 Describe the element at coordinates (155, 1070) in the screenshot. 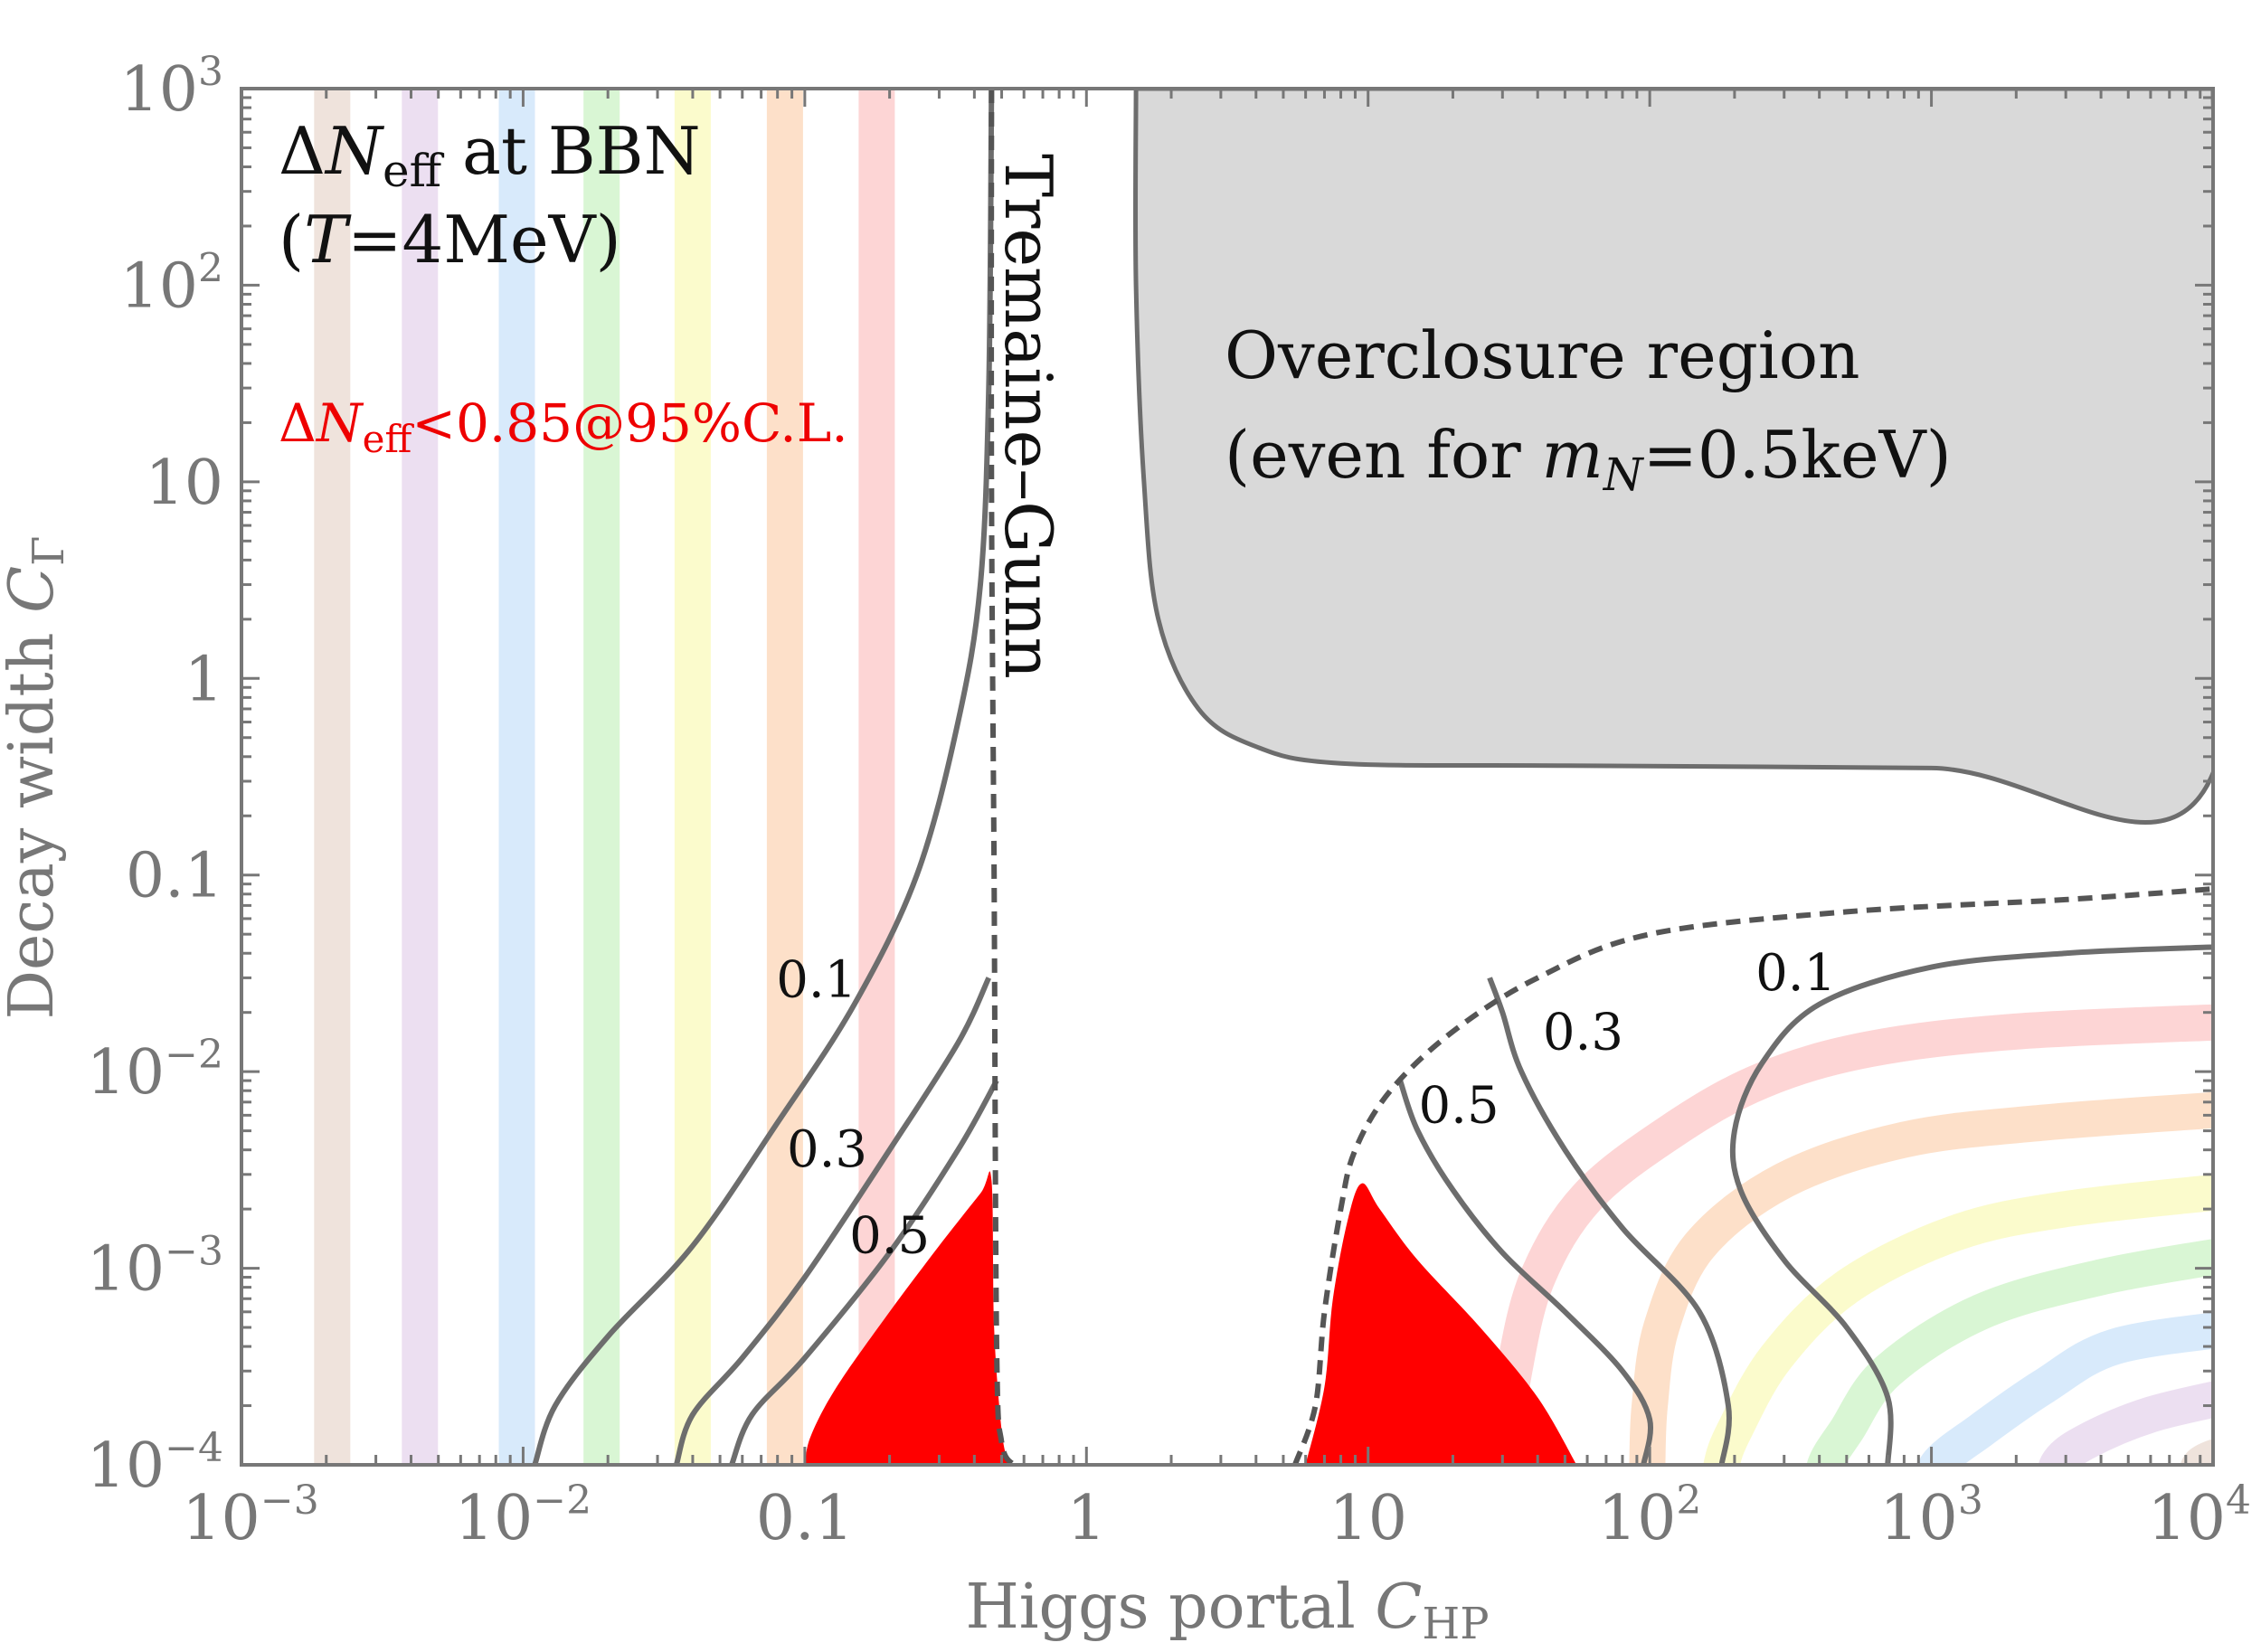

I see `y-tick-label: 10⁻²` at that location.